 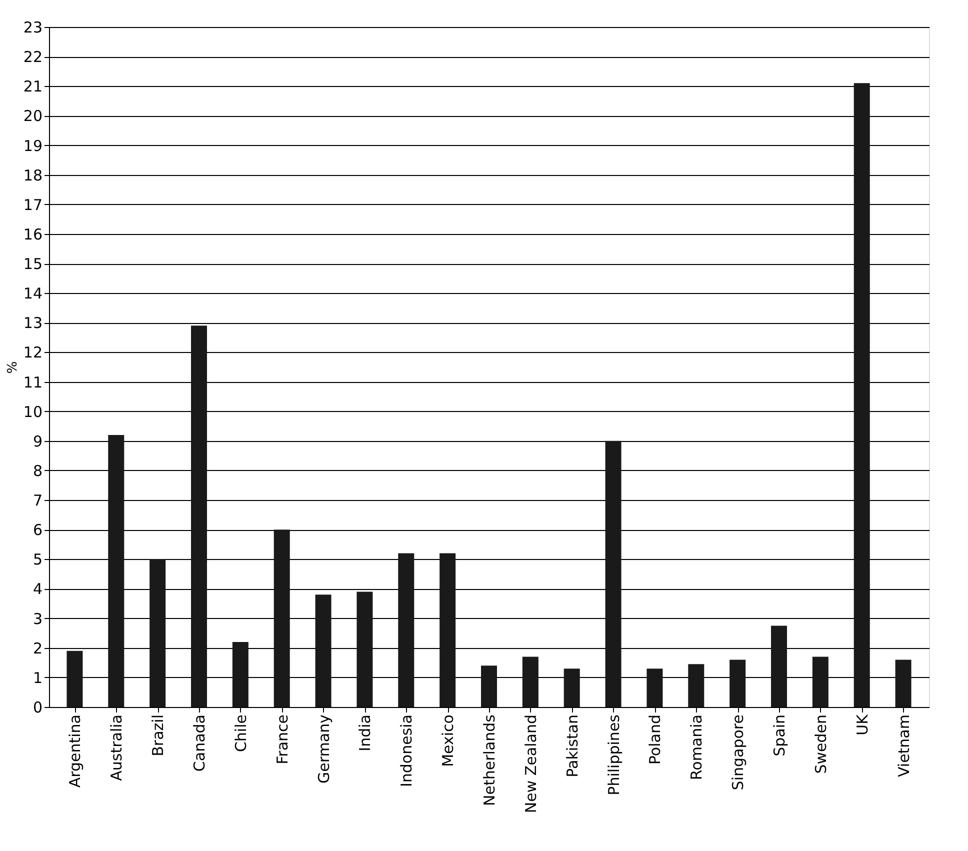 I want to click on y-tick-label: 3, so click(x=37, y=619).